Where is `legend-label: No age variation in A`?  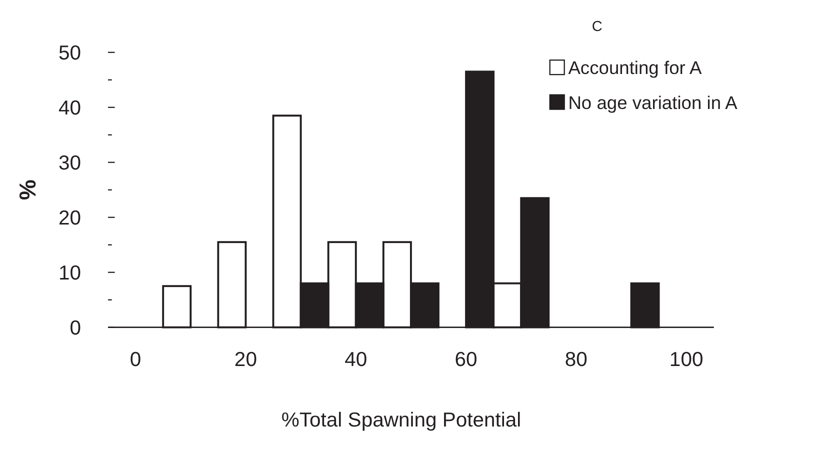 legend-label: No age variation in A is located at coordinates (653, 102).